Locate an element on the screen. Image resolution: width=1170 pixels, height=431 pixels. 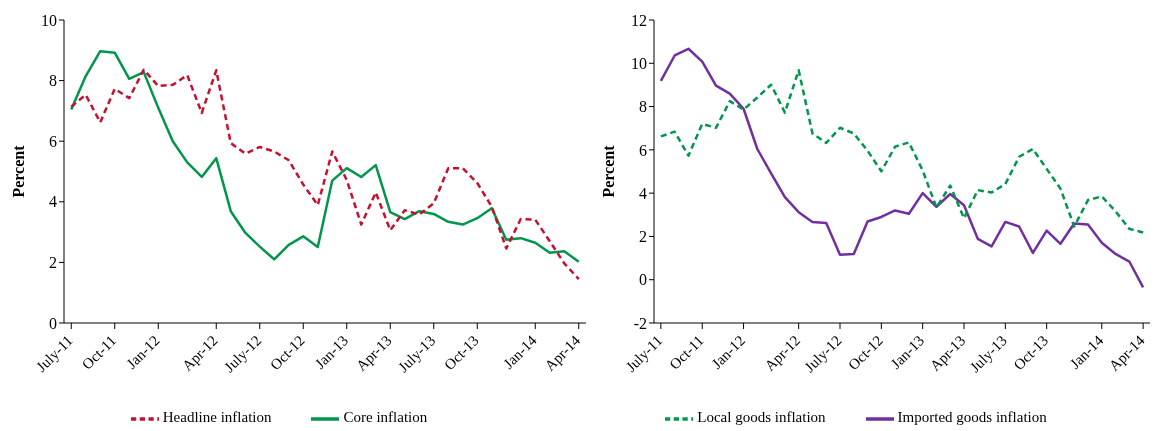
y-tick-label: 12 is located at coordinates (639, 20).